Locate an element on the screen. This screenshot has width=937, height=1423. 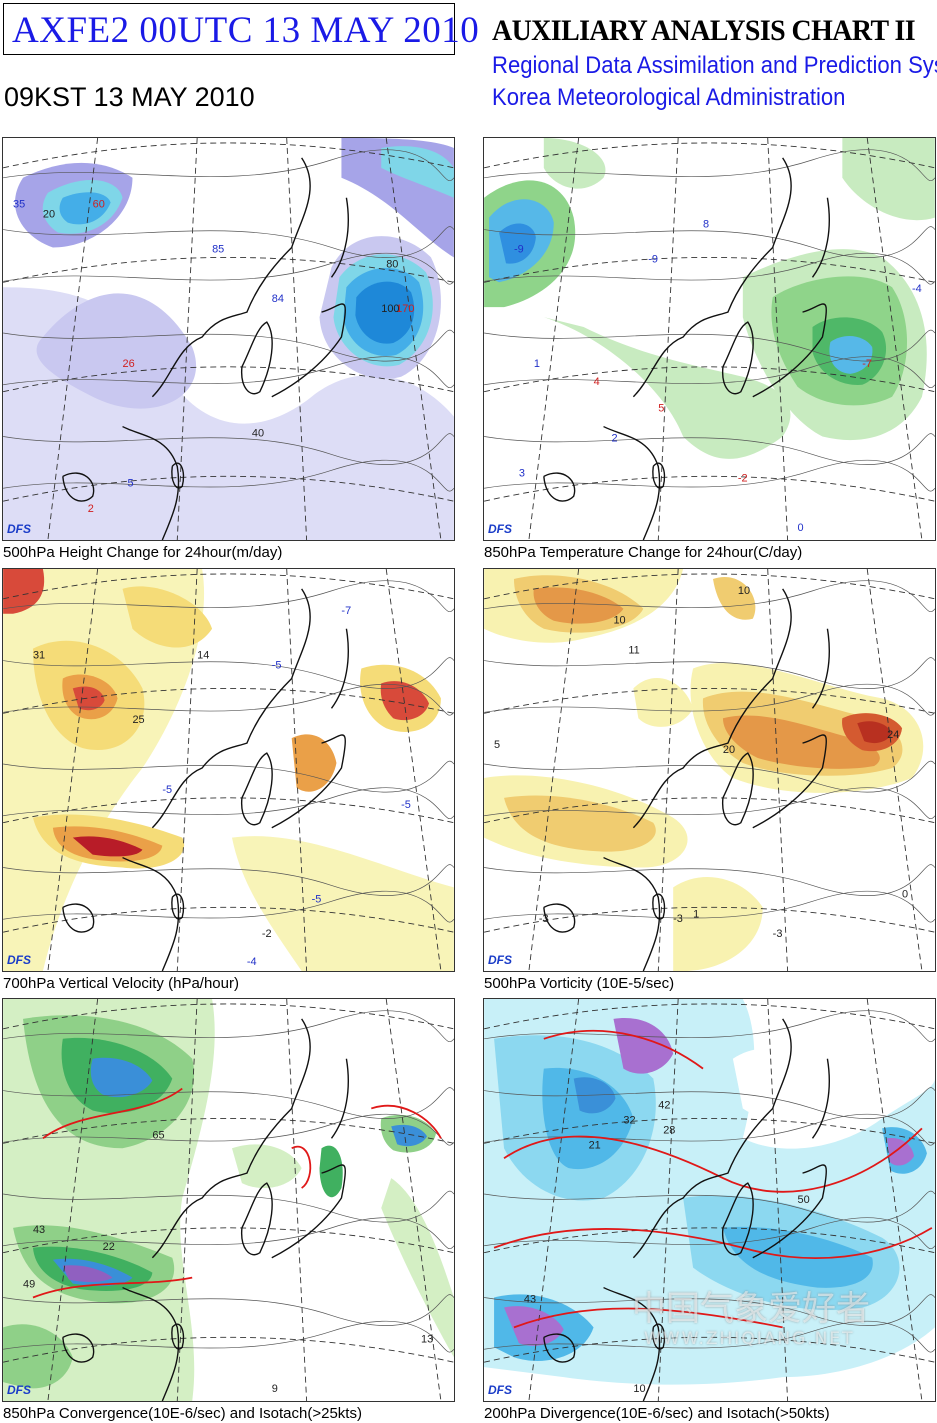
caption-500hpa-height-change: 500hPa Height Change for 24hour(m/day) is located at coordinates (143, 552).